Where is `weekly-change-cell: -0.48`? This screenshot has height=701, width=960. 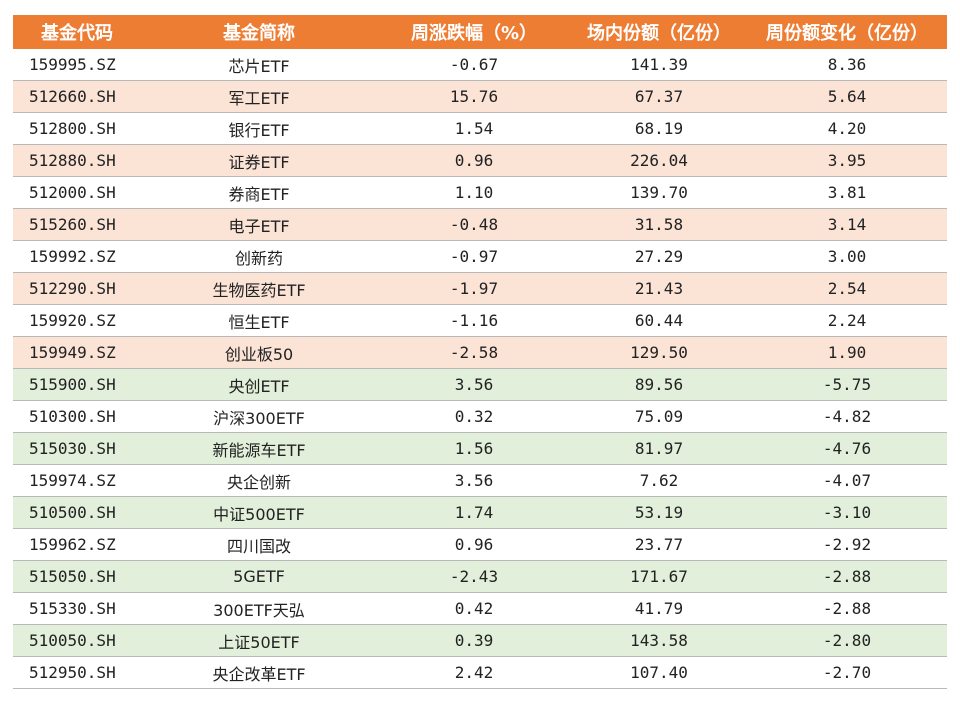
weekly-change-cell: -0.48 is located at coordinates (474, 224).